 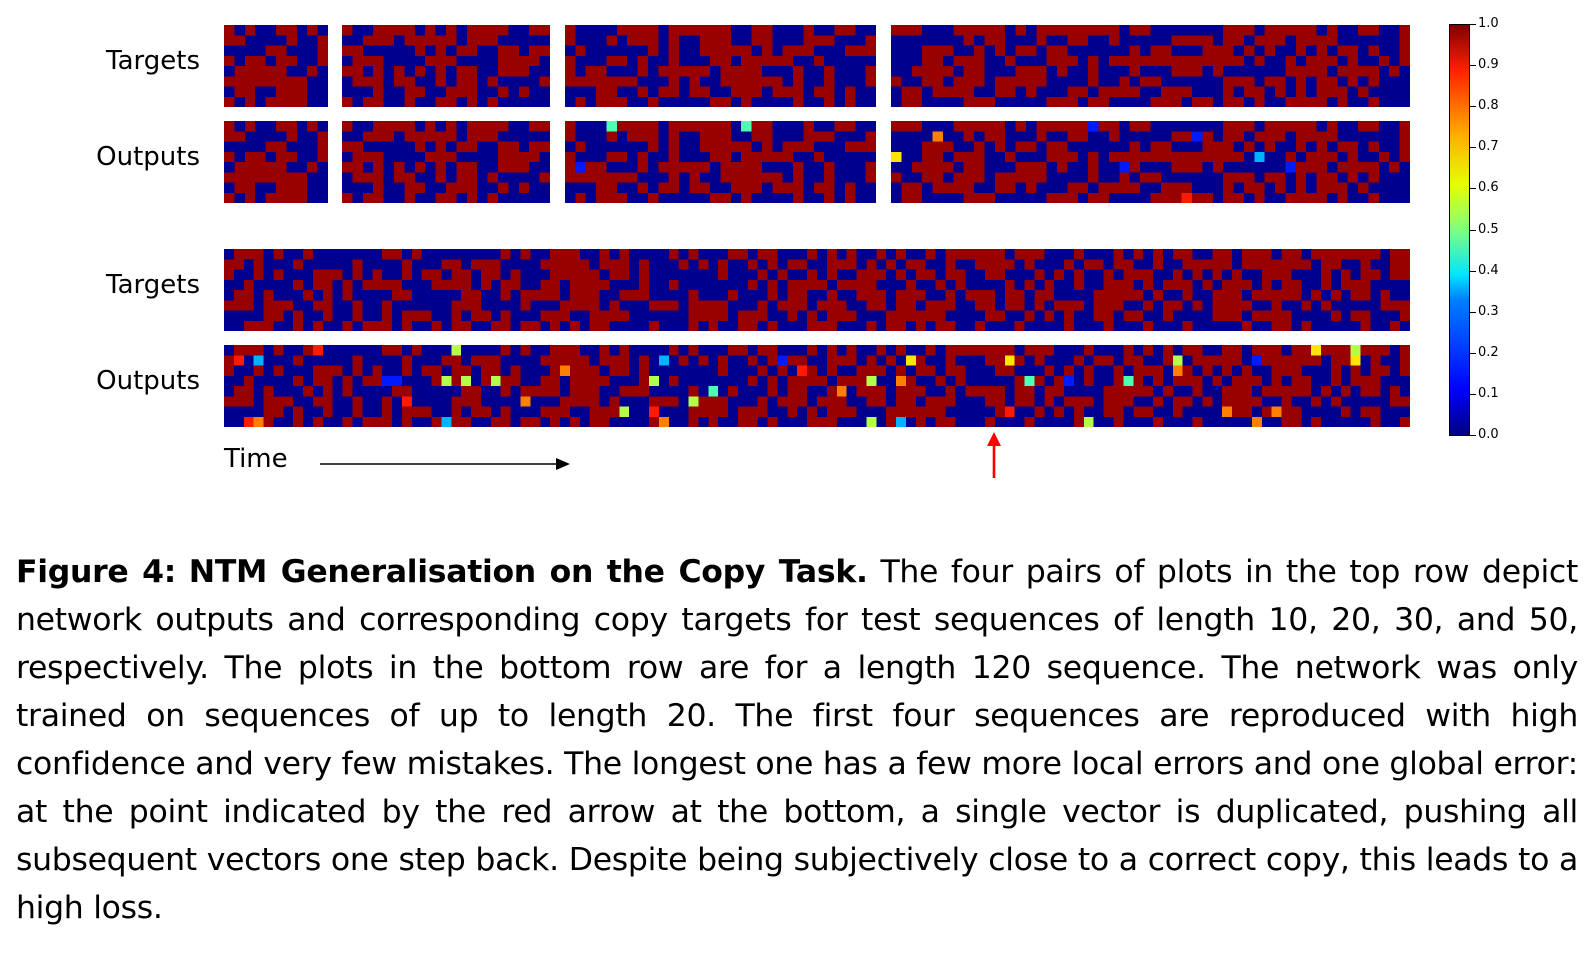 What do you see at coordinates (1488, 23) in the screenshot?
I see `colorbar-tick-label: 1.0` at bounding box center [1488, 23].